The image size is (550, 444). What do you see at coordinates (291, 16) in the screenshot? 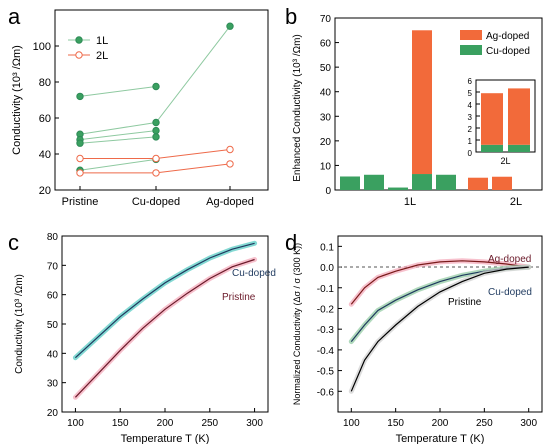
I see `panel-label-b: b` at bounding box center [291, 16].